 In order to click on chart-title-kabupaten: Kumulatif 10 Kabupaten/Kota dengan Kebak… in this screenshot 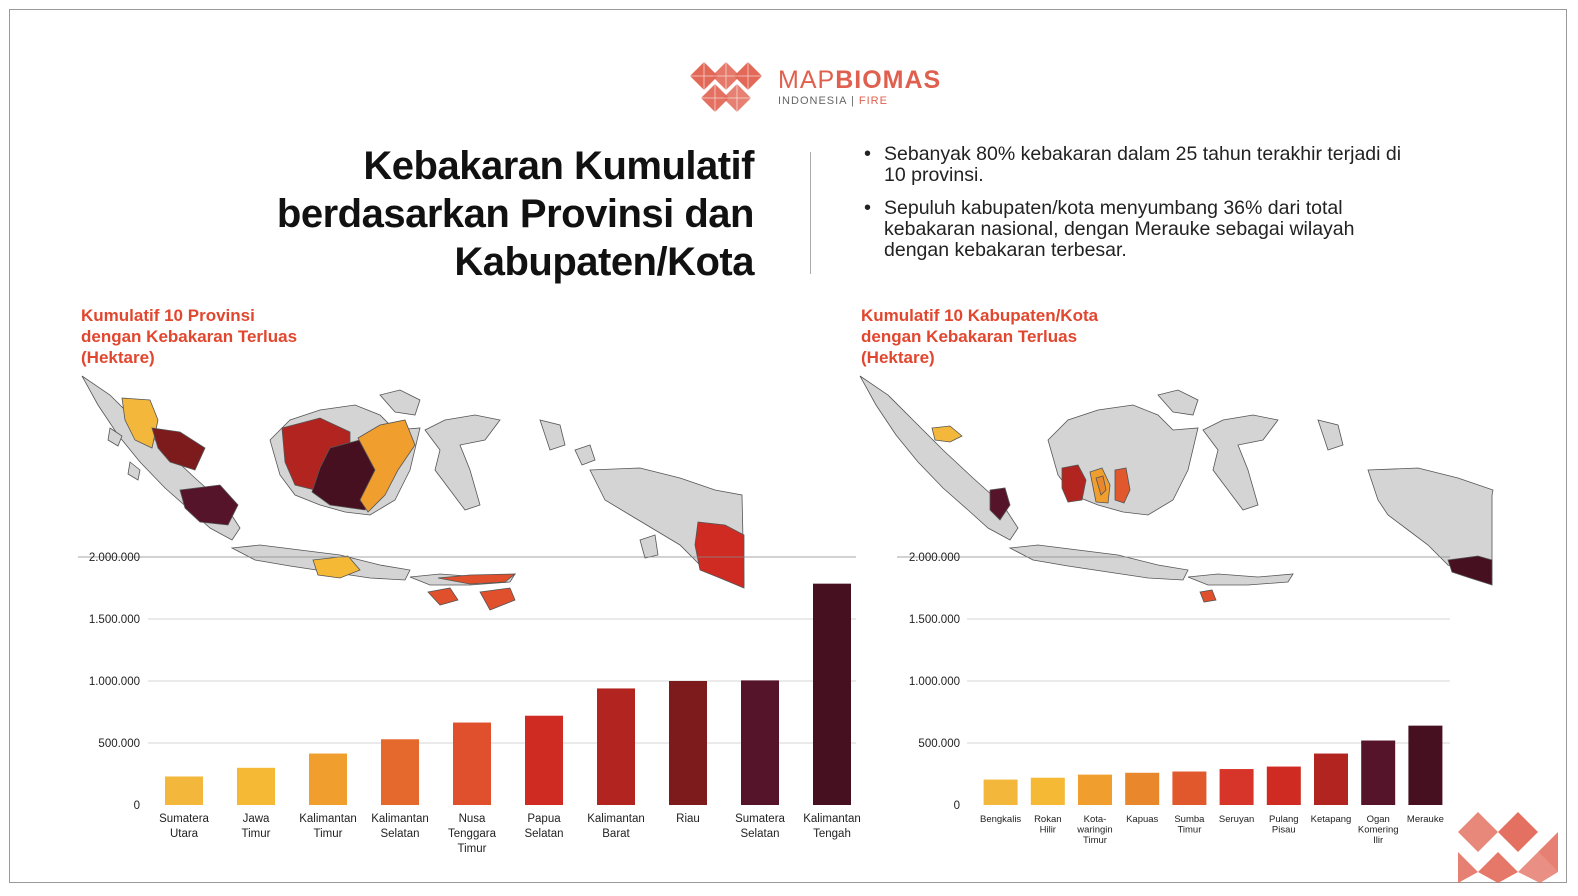, I will do `click(979, 336)`.